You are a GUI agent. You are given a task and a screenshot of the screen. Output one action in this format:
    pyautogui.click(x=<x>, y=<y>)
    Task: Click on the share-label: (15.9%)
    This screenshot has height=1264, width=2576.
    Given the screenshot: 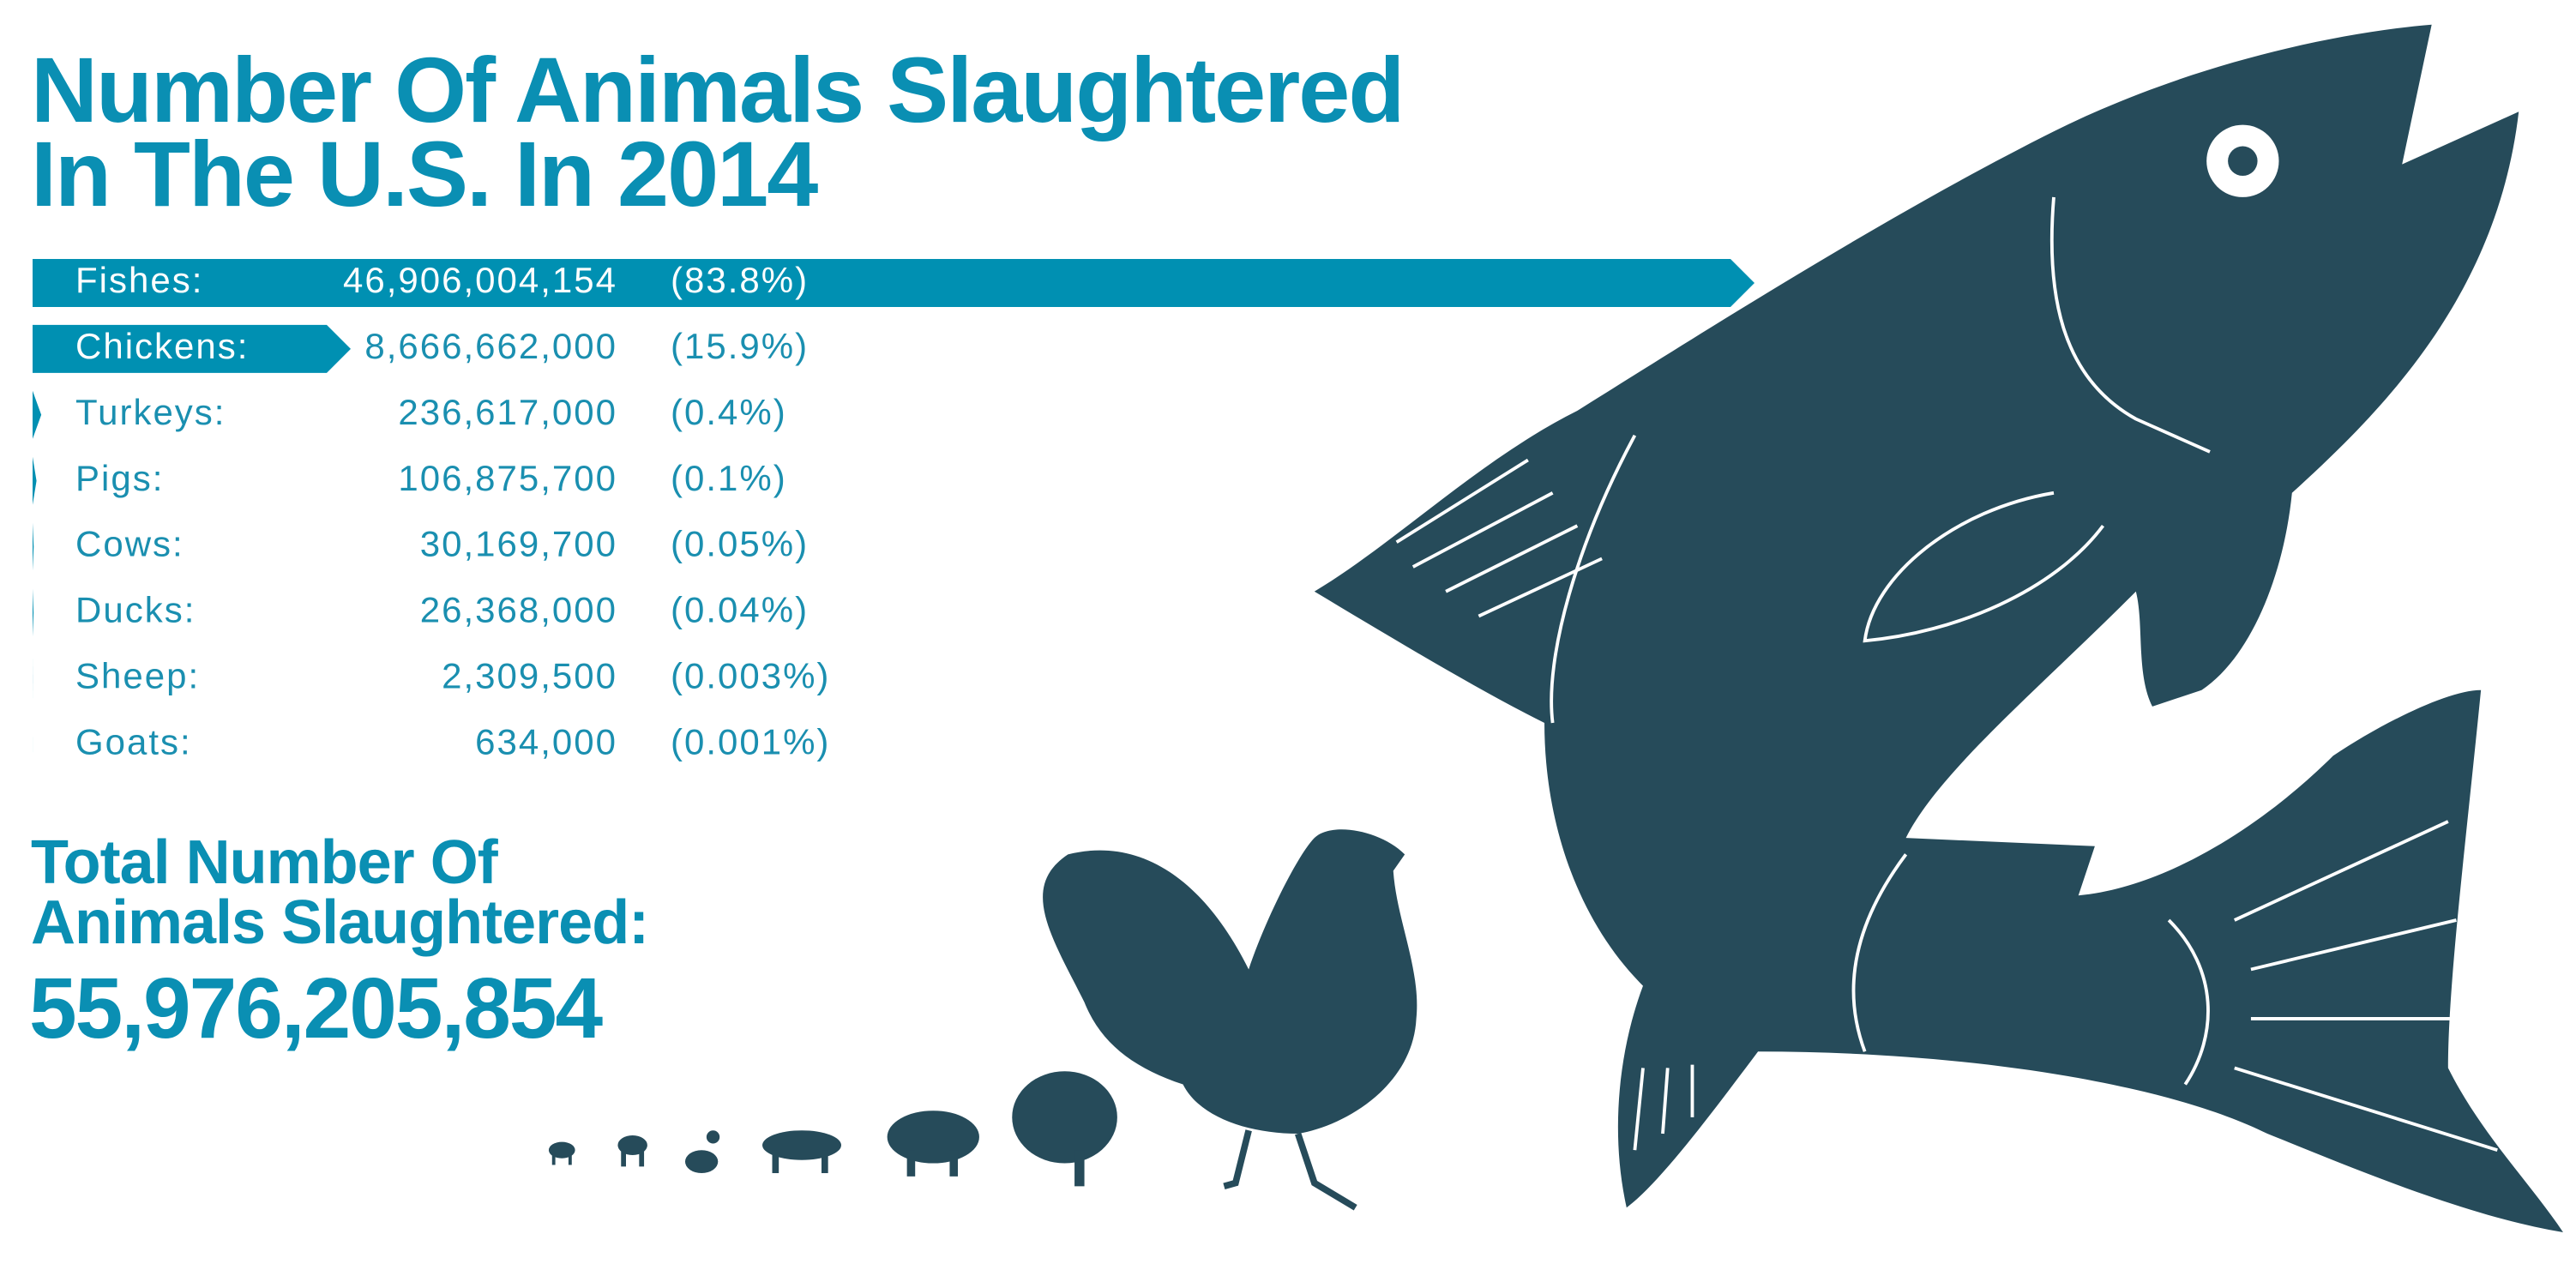 What is the action you would take?
    pyautogui.click(x=740, y=346)
    